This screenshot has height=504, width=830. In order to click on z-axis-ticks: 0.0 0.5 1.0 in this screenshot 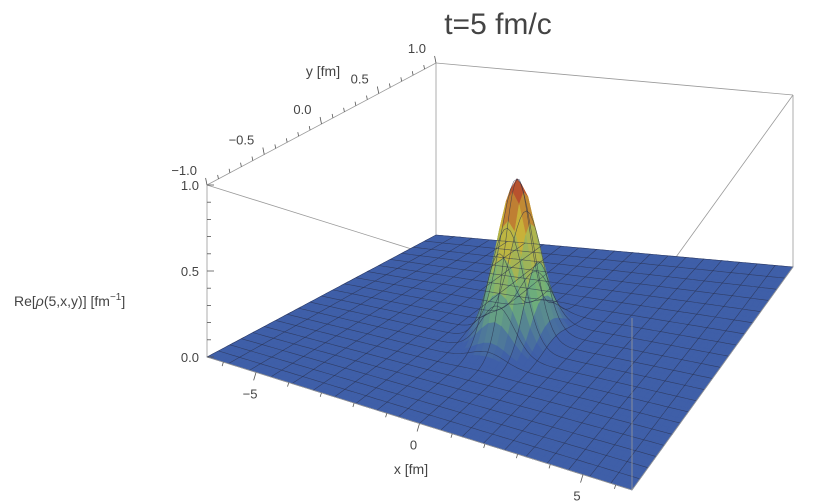, I will do `click(197, 271)`.